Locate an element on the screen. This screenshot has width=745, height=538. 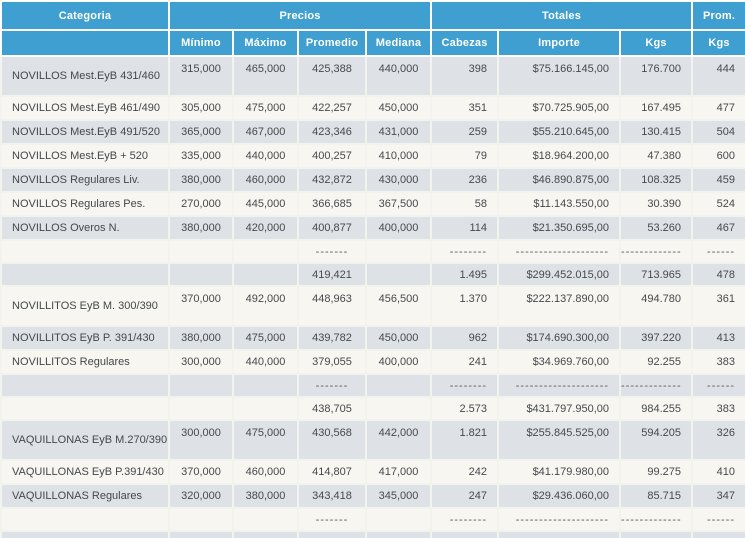
promedio-cell: 439,782 is located at coordinates (332, 338).